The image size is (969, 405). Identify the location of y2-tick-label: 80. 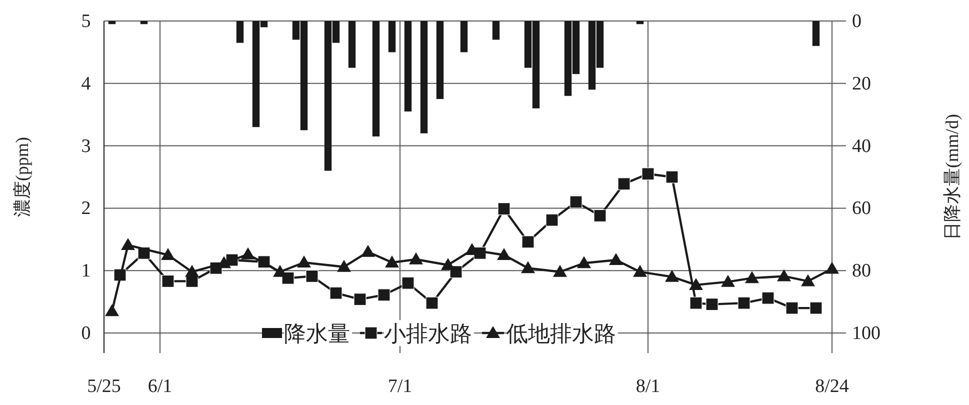
(861, 271).